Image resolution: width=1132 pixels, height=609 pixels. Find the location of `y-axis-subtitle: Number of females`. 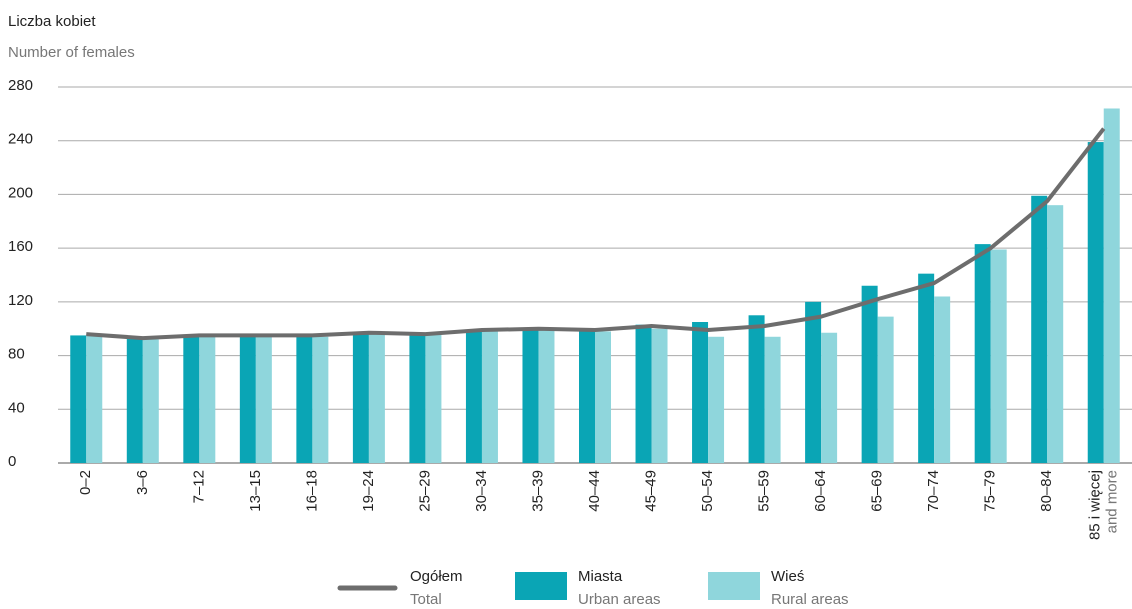

y-axis-subtitle: Number of females is located at coordinates (71, 52).